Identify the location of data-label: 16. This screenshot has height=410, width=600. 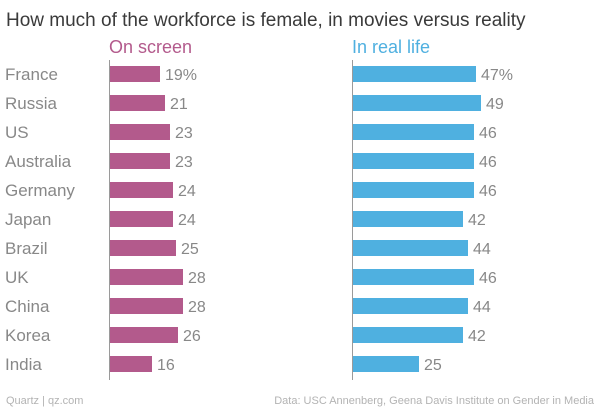
(166, 365).